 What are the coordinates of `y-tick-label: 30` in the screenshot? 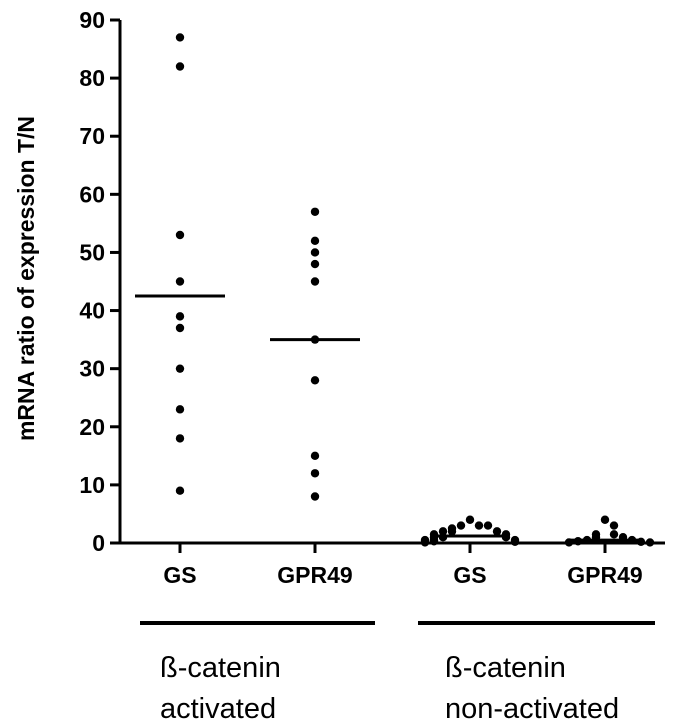 It's located at (92, 369).